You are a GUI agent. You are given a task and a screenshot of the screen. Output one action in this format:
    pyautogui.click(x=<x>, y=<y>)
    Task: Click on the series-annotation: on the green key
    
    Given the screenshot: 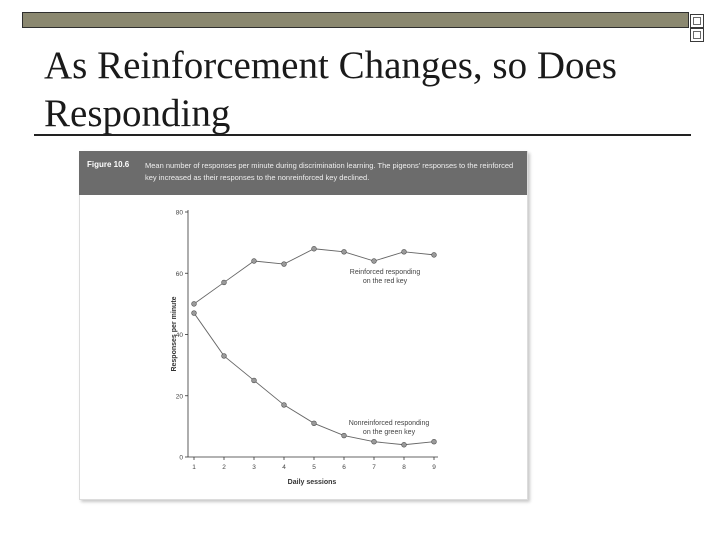 What is the action you would take?
    pyautogui.click(x=389, y=432)
    